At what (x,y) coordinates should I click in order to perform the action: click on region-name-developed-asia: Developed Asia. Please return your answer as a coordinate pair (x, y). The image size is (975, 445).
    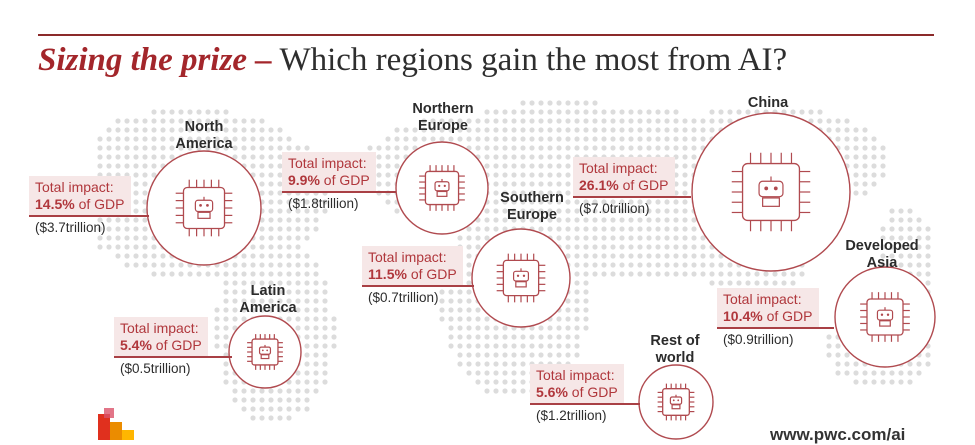
    Looking at the image, I should click on (882, 254).